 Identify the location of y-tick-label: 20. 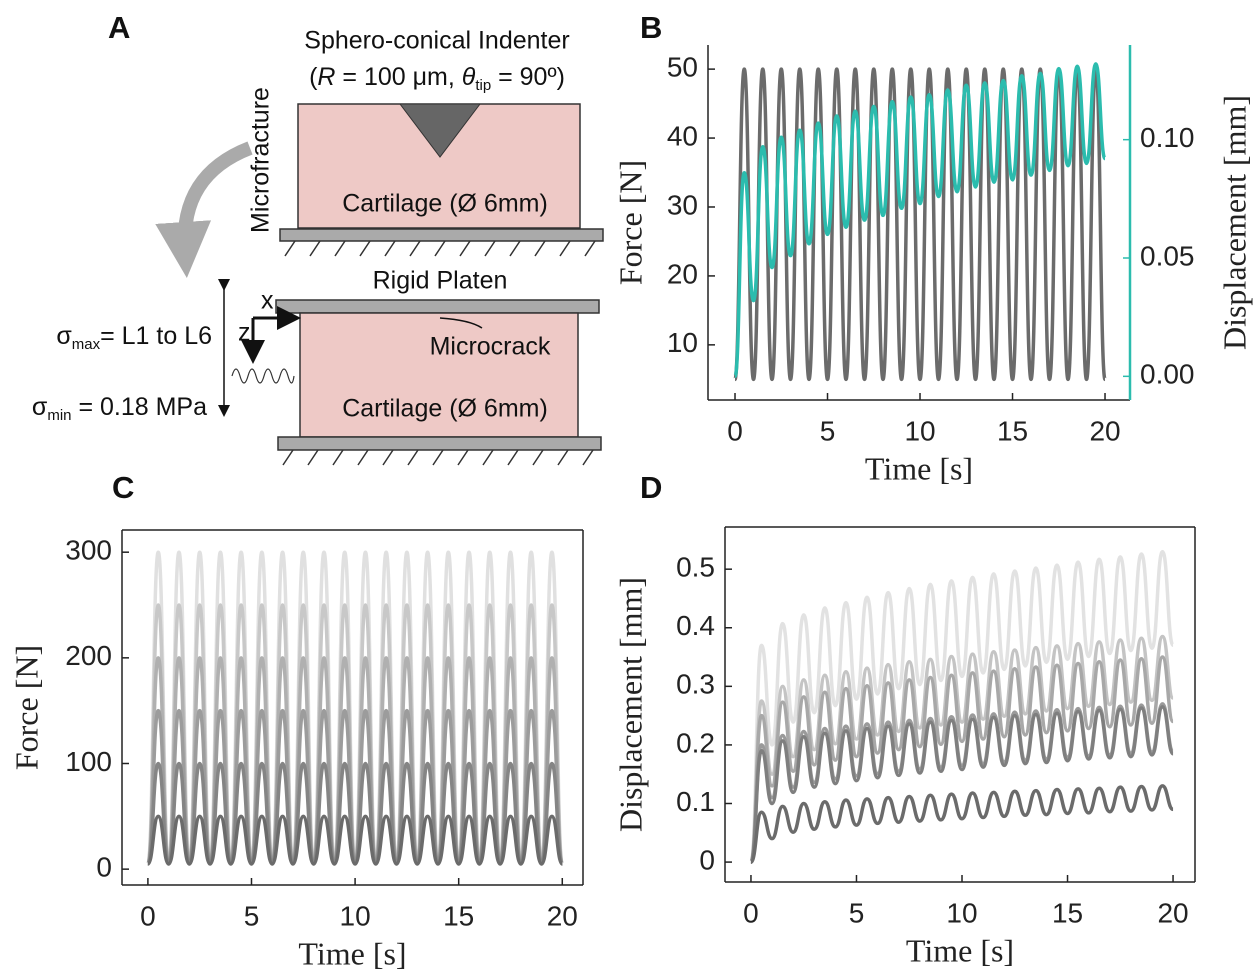
(682, 273).